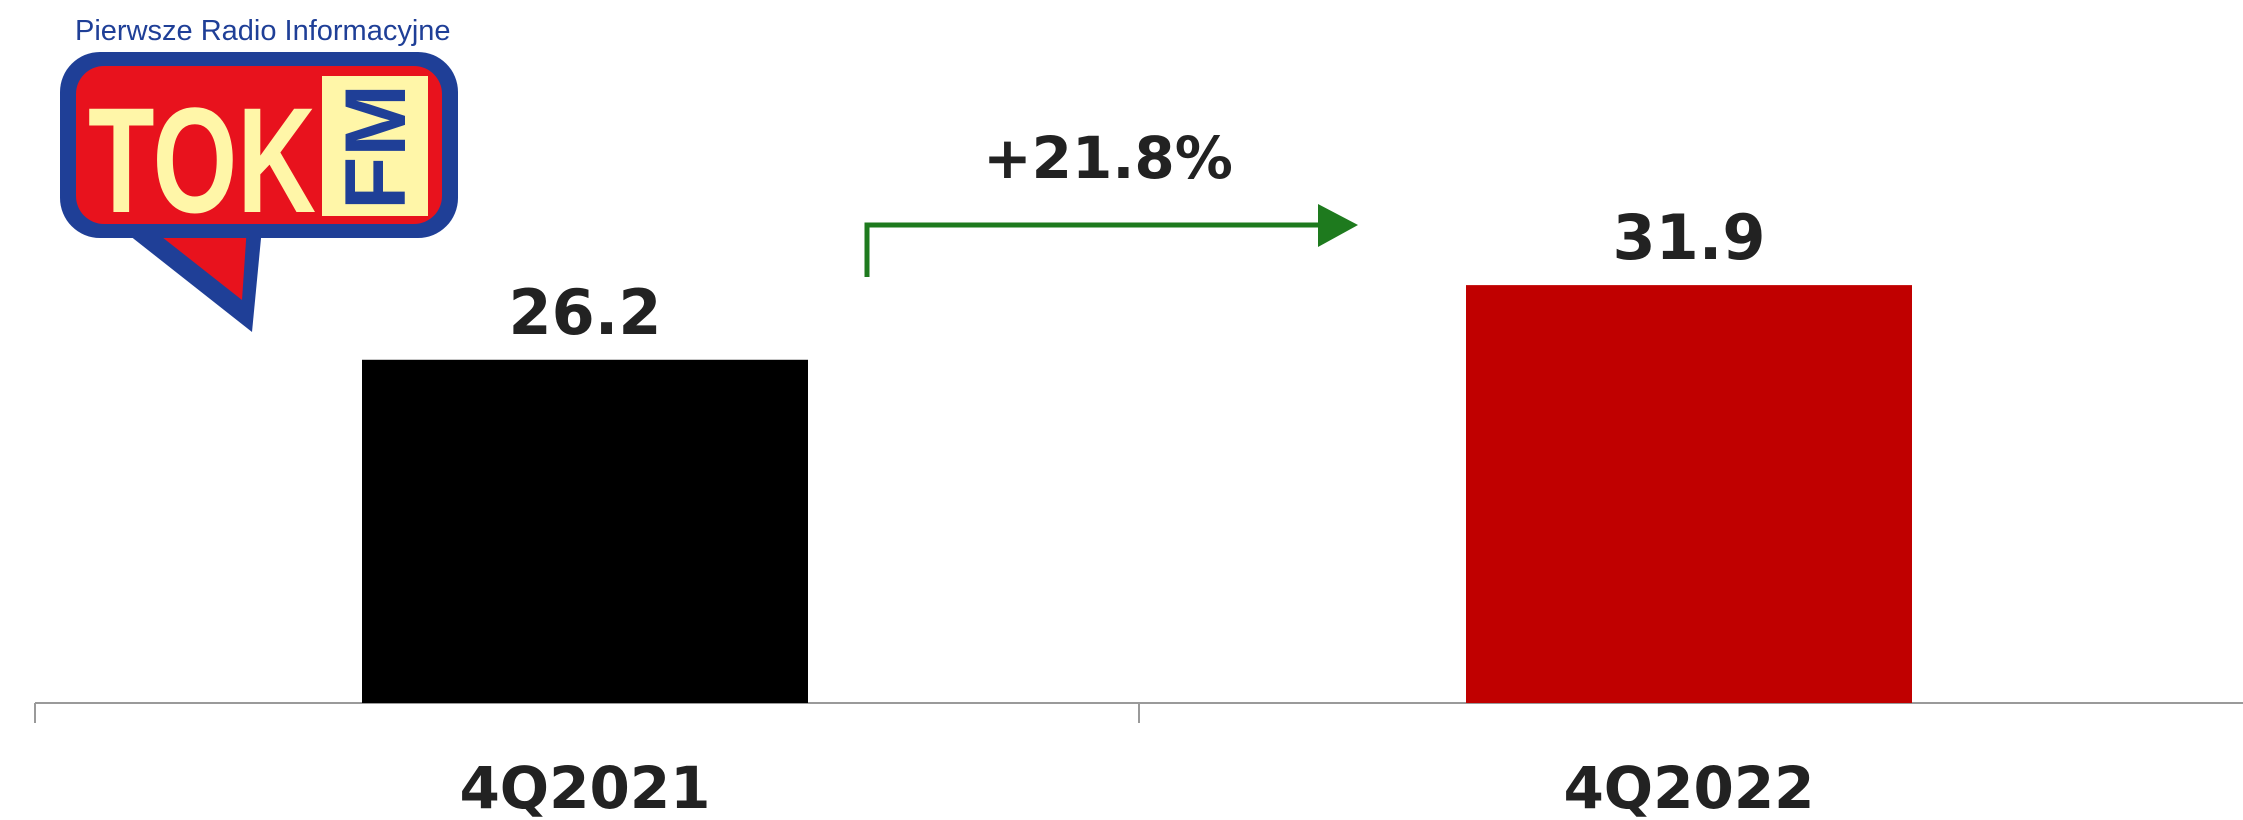 The height and width of the screenshot is (820, 2243). I want to click on bar-4Q2022, so click(1689, 494).